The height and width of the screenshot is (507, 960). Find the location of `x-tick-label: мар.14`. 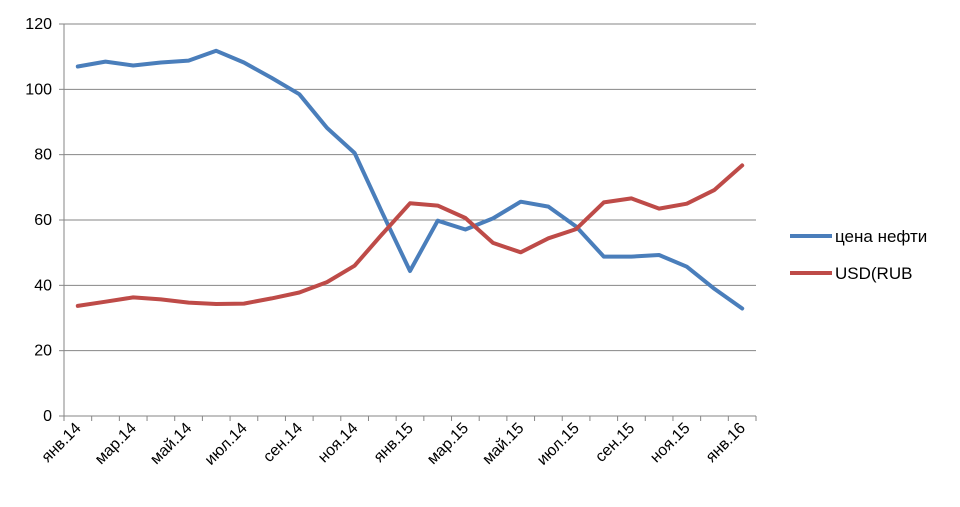

x-tick-label: мар.14 is located at coordinates (116, 444).